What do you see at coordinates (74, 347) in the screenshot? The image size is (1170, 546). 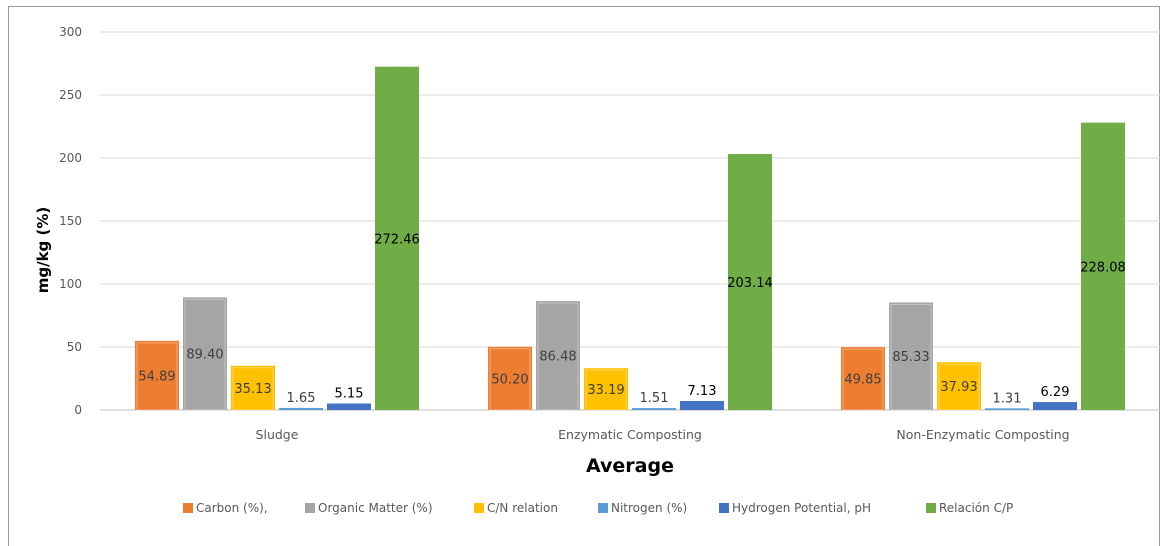 I see `y-tick-label: 50` at bounding box center [74, 347].